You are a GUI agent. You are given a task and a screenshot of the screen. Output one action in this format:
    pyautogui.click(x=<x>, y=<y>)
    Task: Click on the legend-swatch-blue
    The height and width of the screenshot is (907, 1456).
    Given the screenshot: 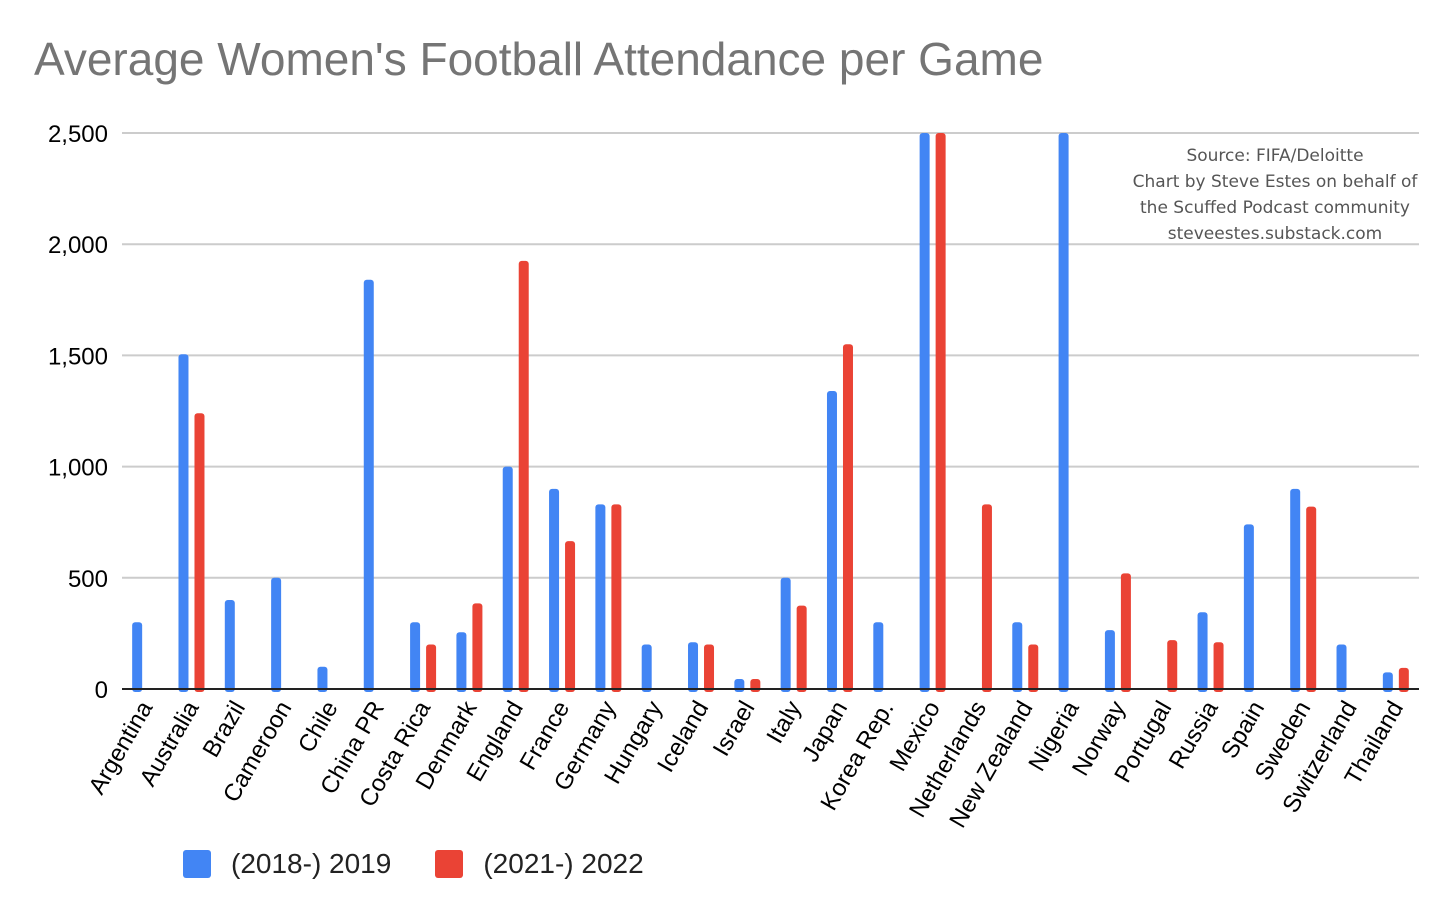 What is the action you would take?
    pyautogui.click(x=197, y=864)
    